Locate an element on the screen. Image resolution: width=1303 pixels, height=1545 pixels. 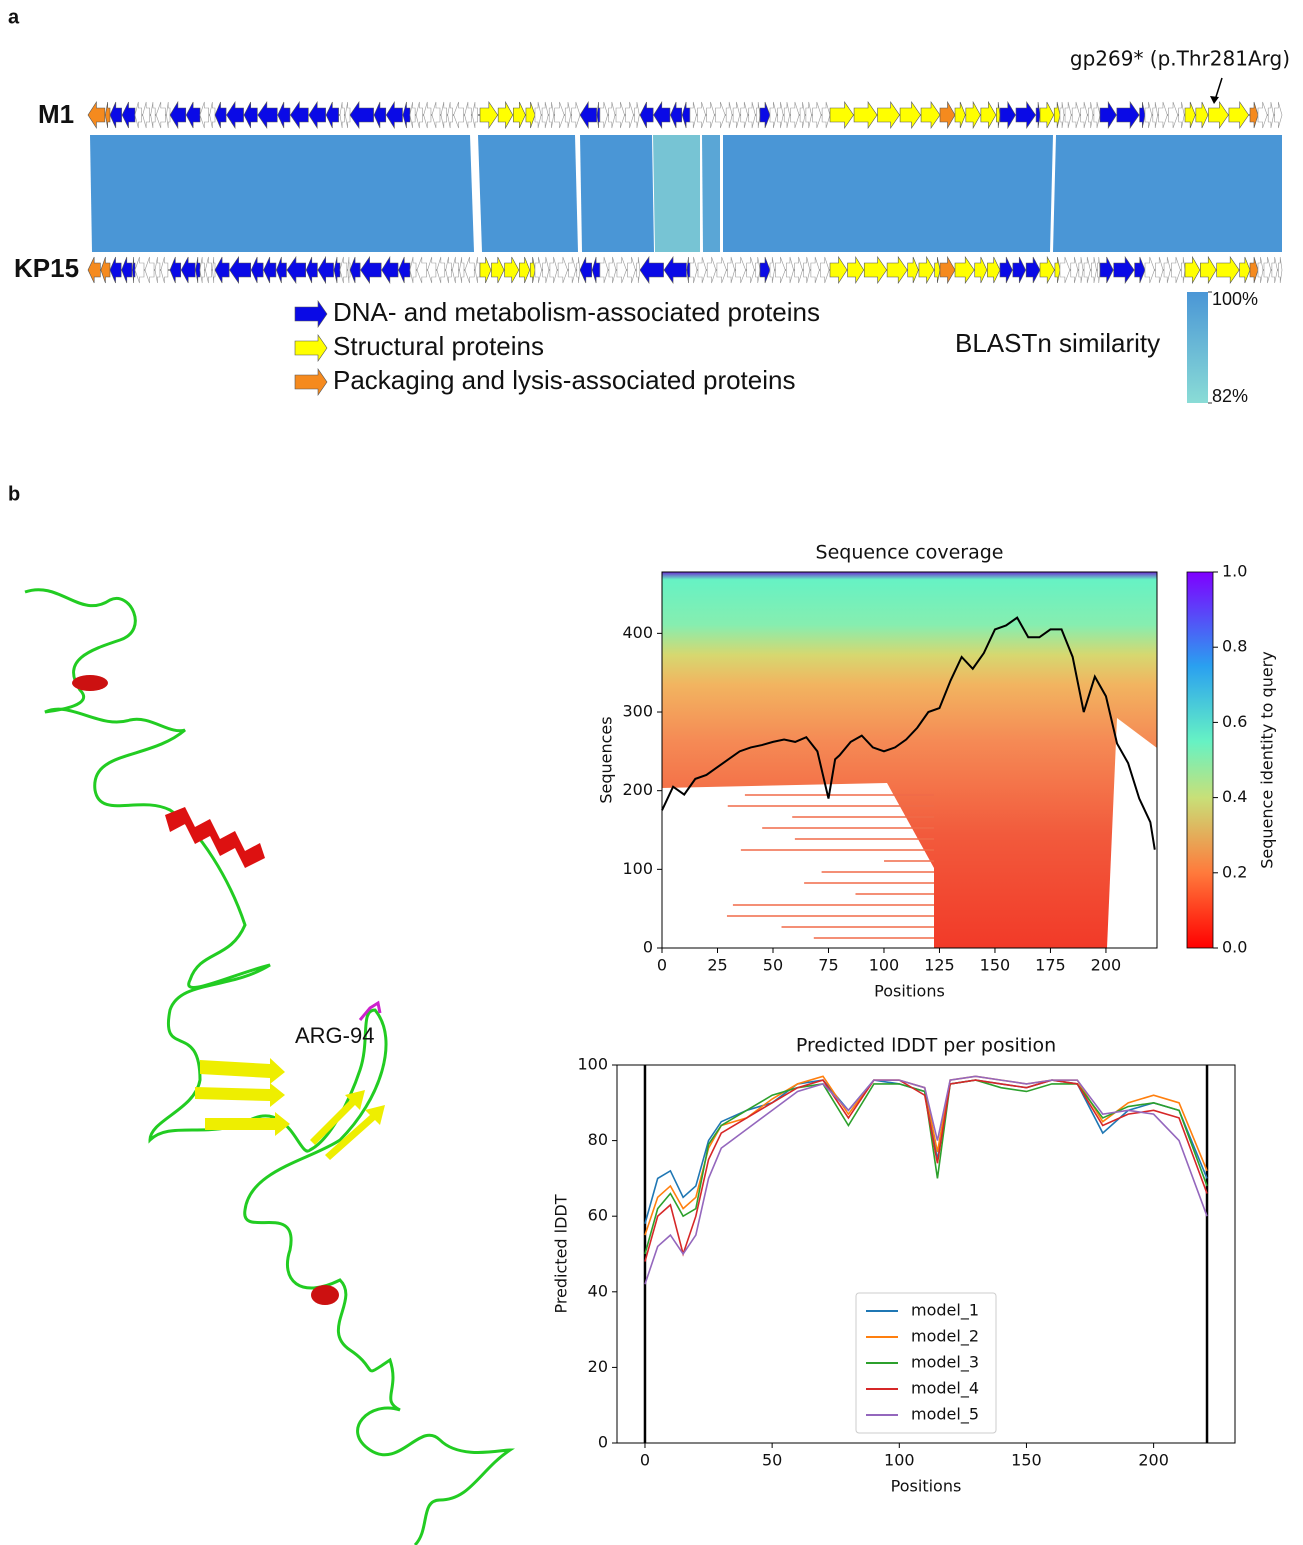
y-tick-label: 200 is located at coordinates (637, 789).